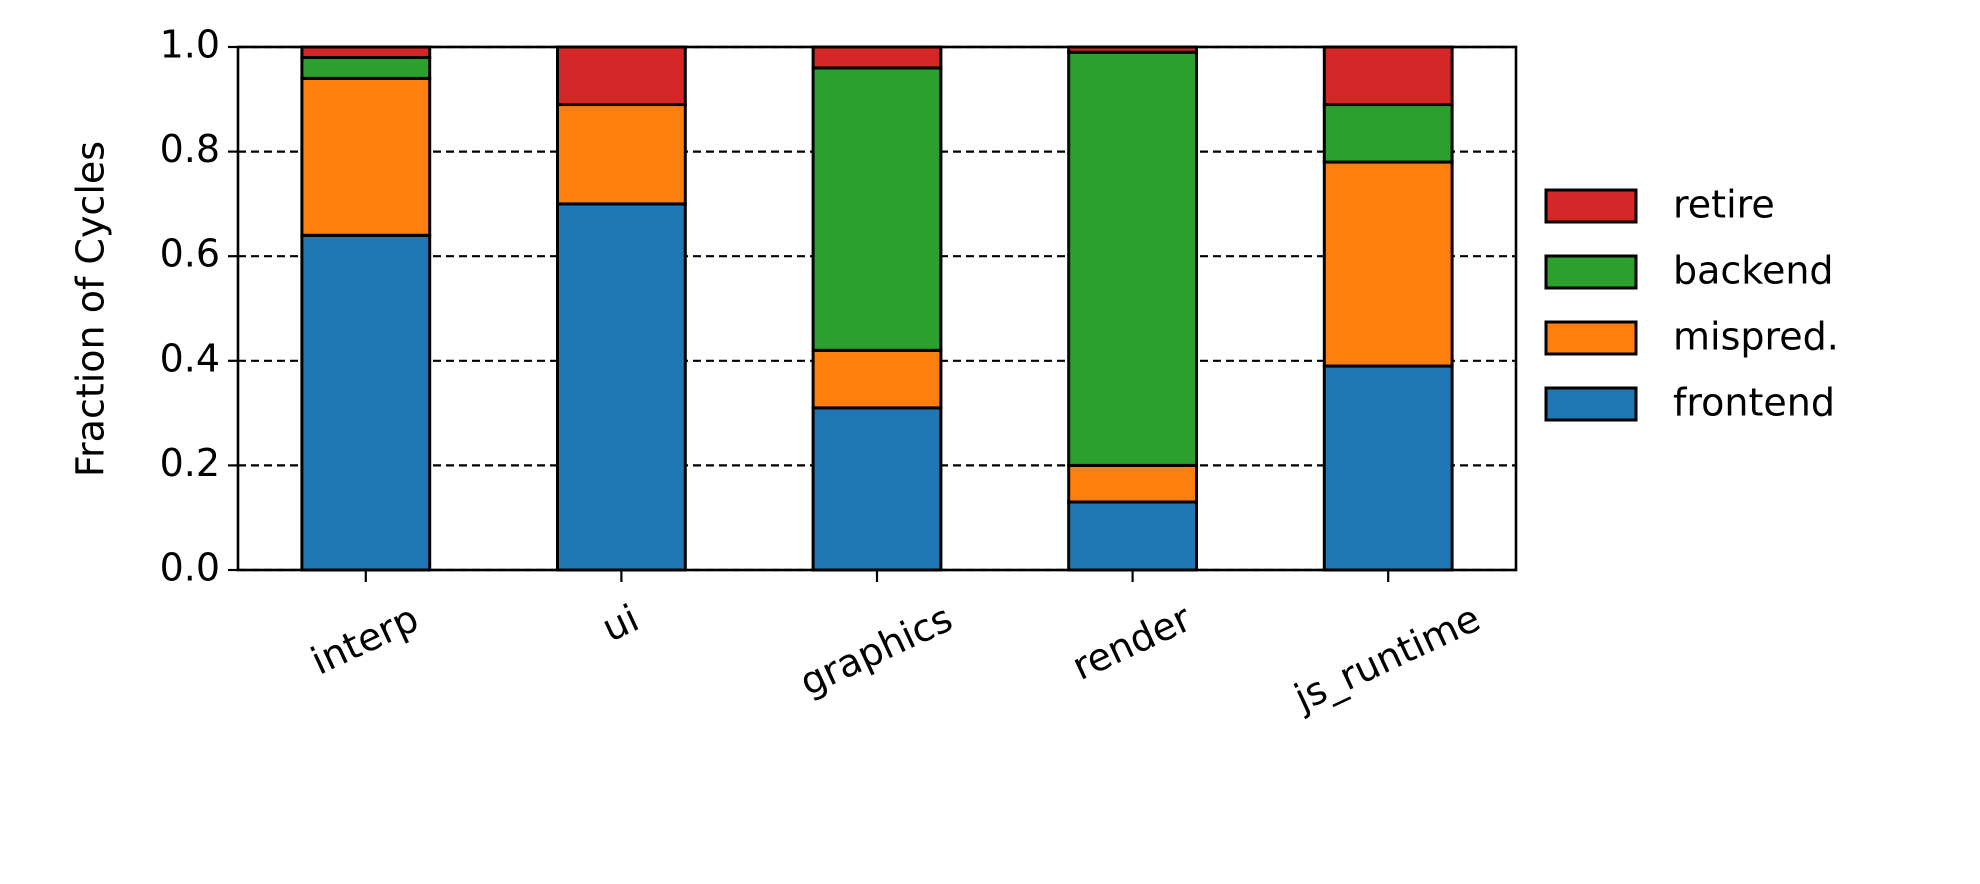 Image resolution: width=1980 pixels, height=884 pixels. Describe the element at coordinates (1724, 205) in the screenshot. I see `legend-label: retire` at that location.